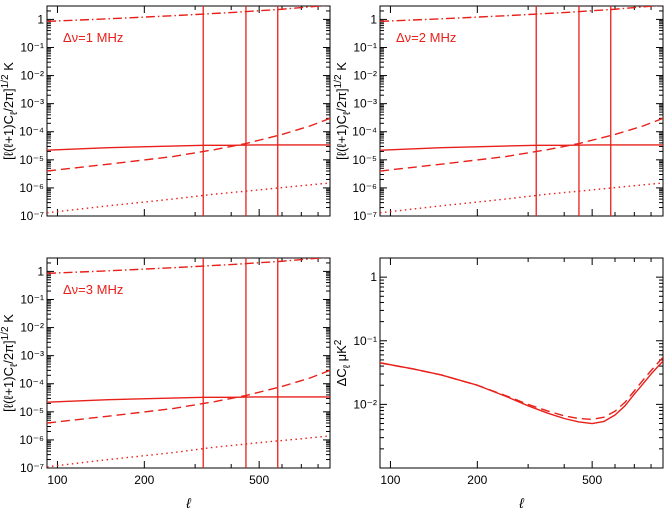  I want to click on y-axis-label: ΔCℓ μK2, so click(343, 362).